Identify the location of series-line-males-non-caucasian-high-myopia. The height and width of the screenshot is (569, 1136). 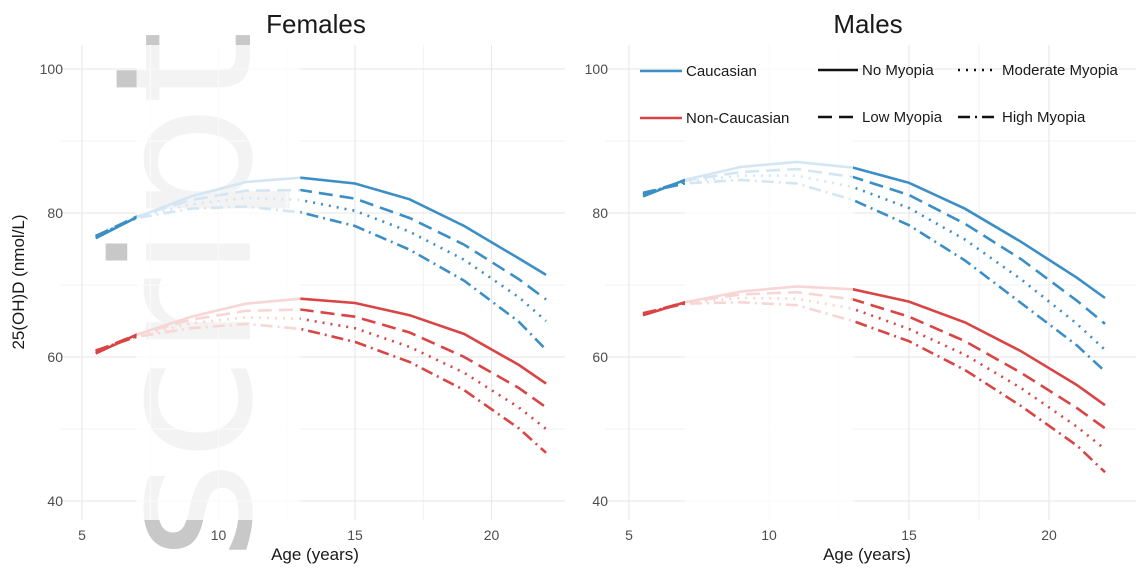
(874, 387).